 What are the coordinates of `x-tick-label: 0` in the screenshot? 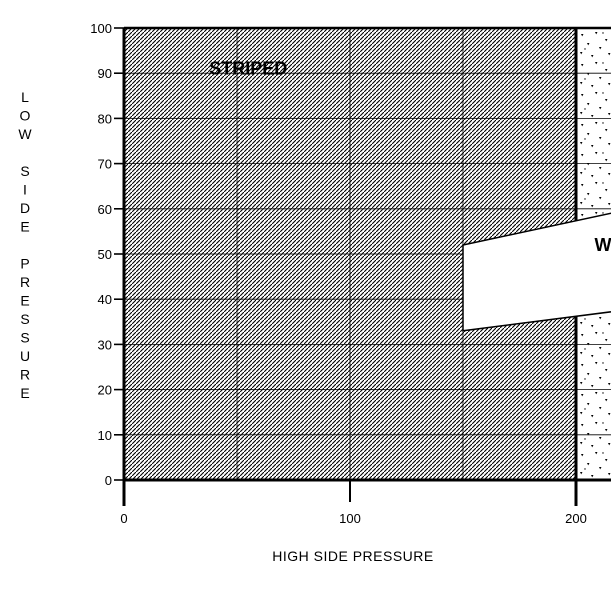 It's located at (123, 518).